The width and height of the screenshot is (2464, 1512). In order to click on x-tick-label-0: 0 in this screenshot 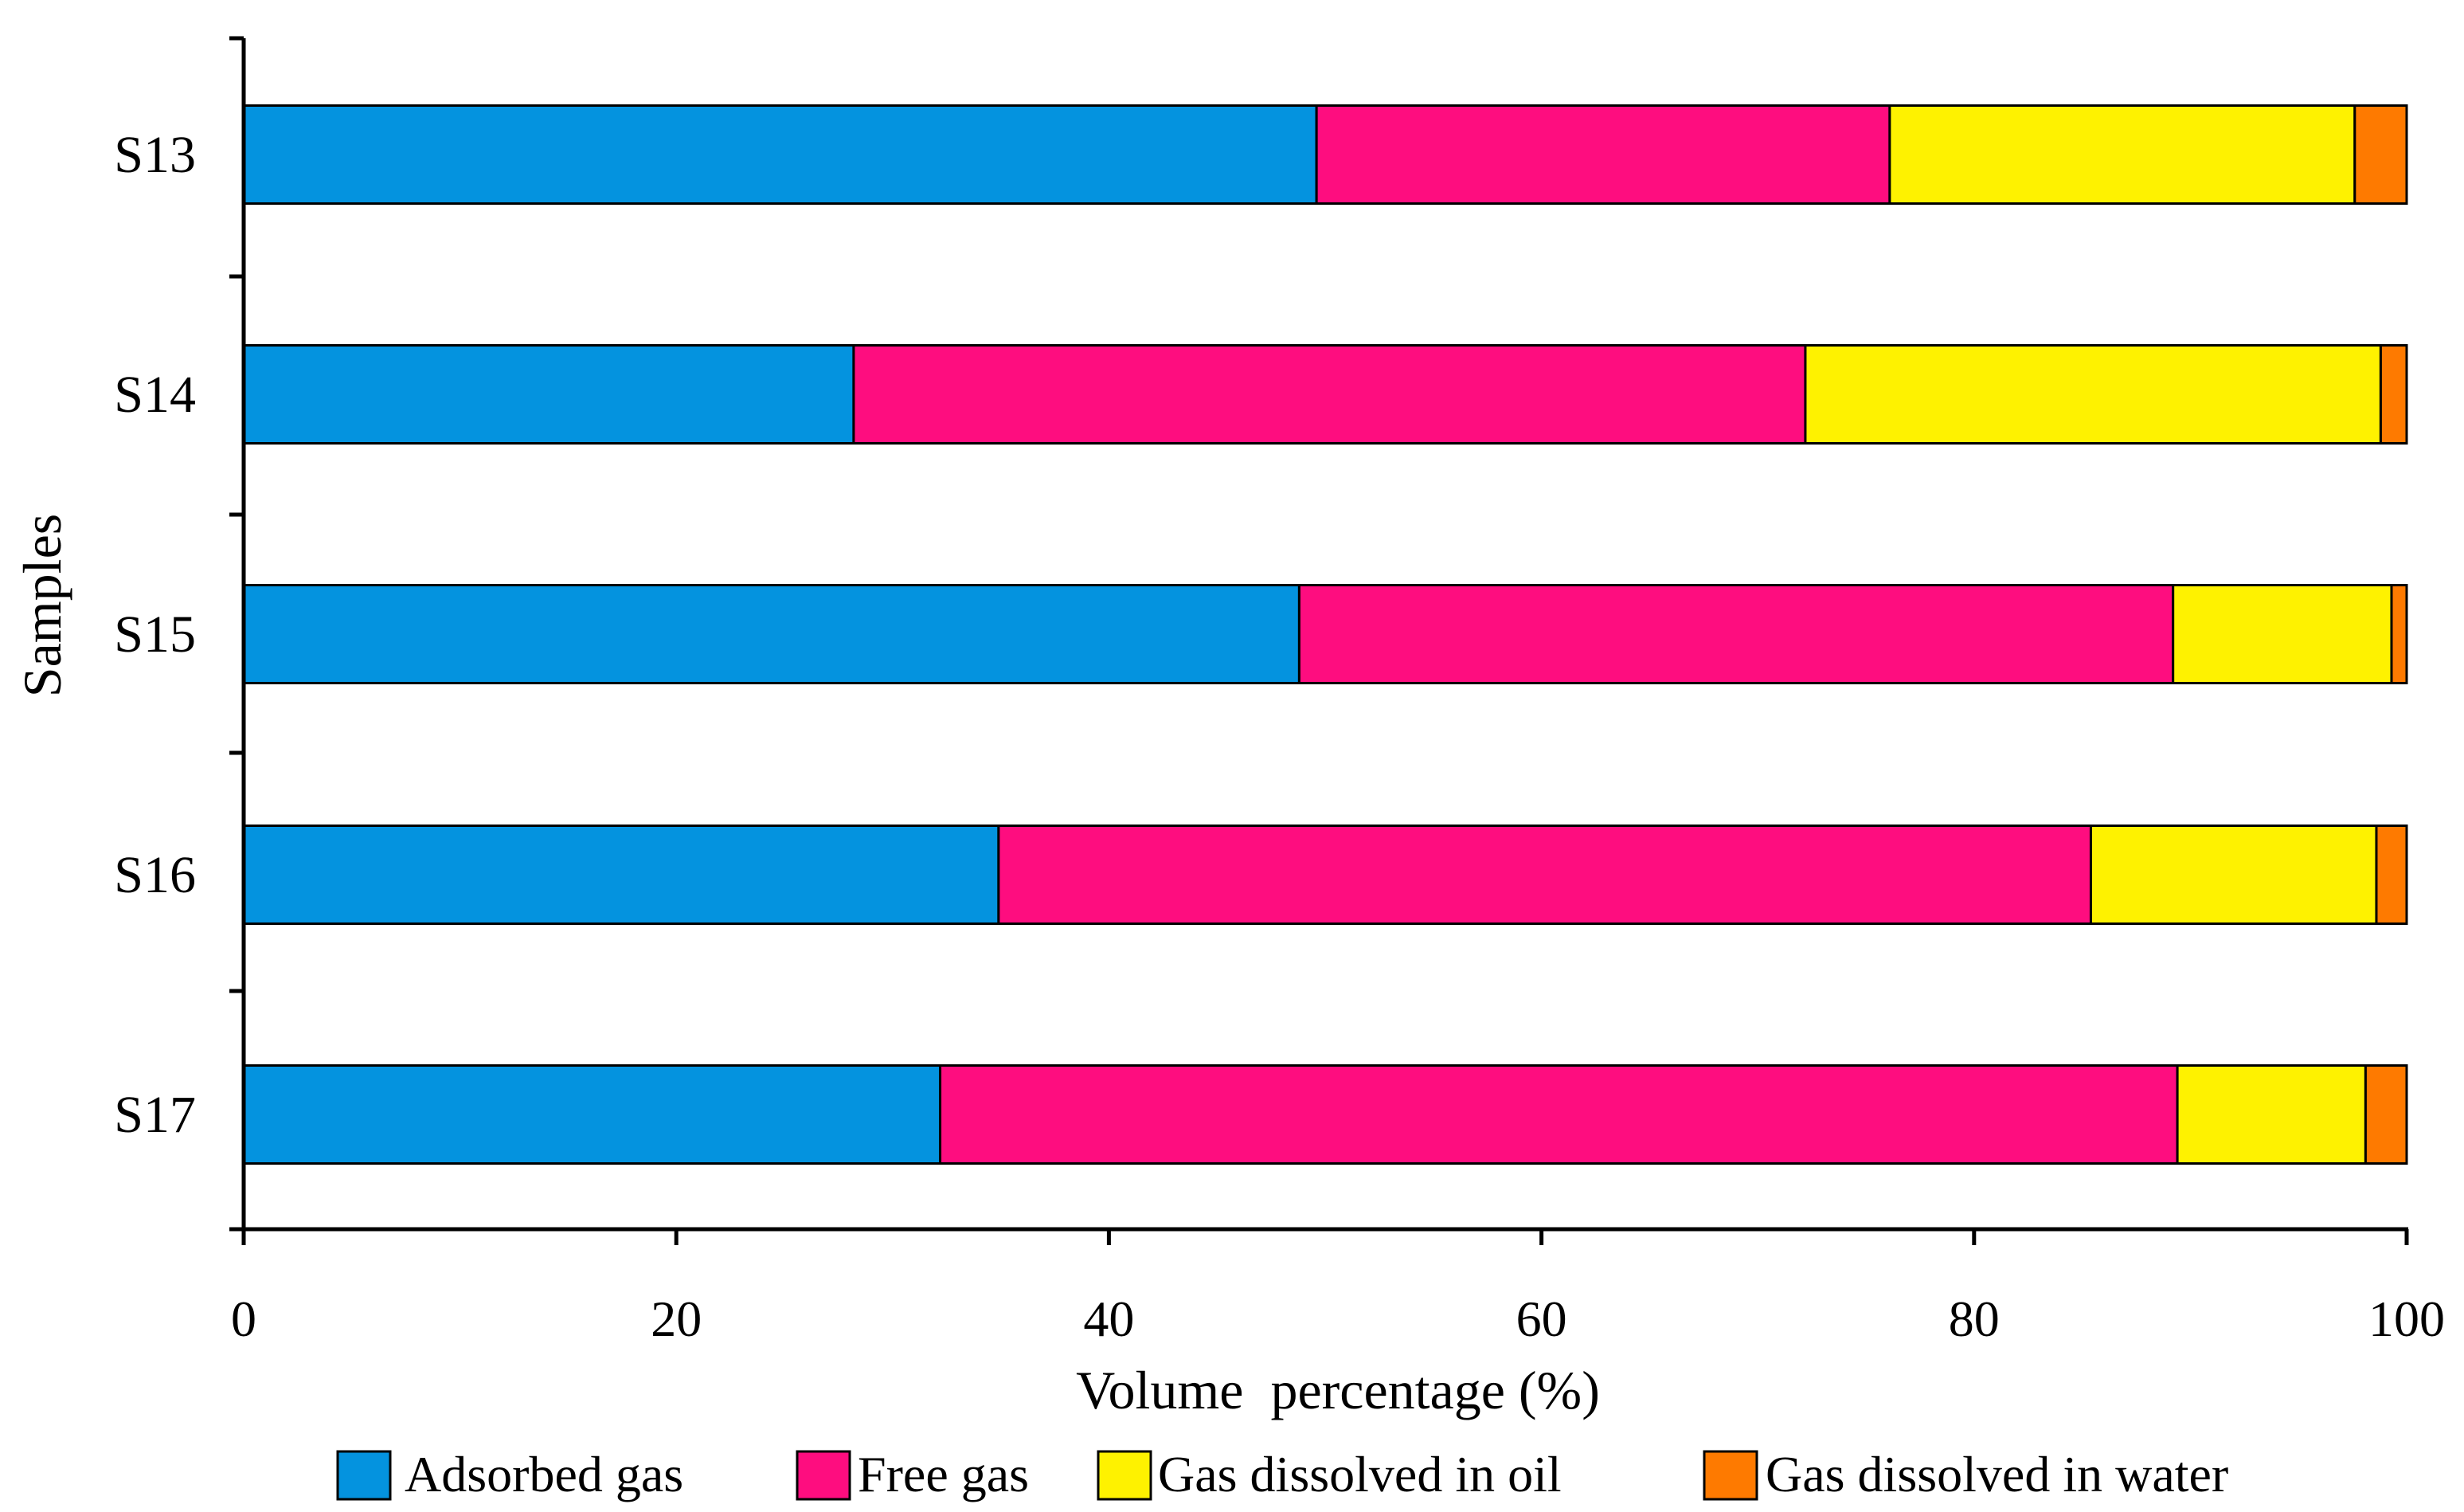, I will do `click(243, 1319)`.